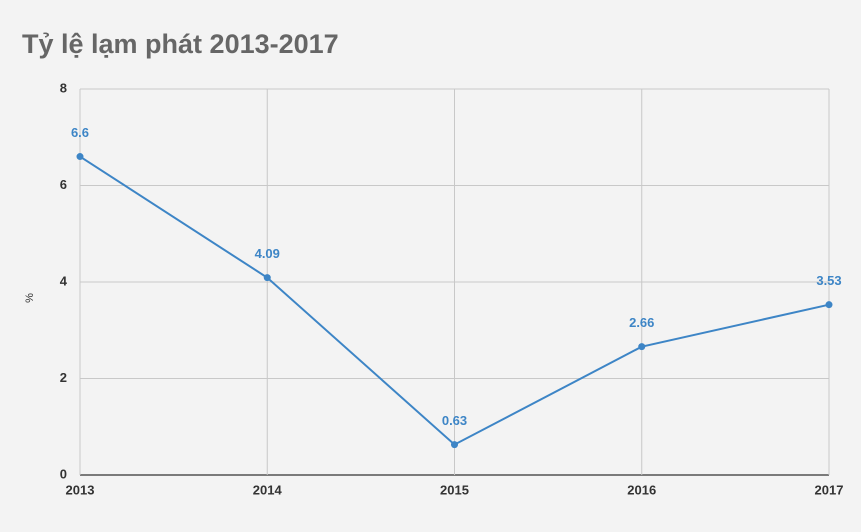  Describe the element at coordinates (63, 87) in the screenshot. I see `y-tick-label: 8` at that location.